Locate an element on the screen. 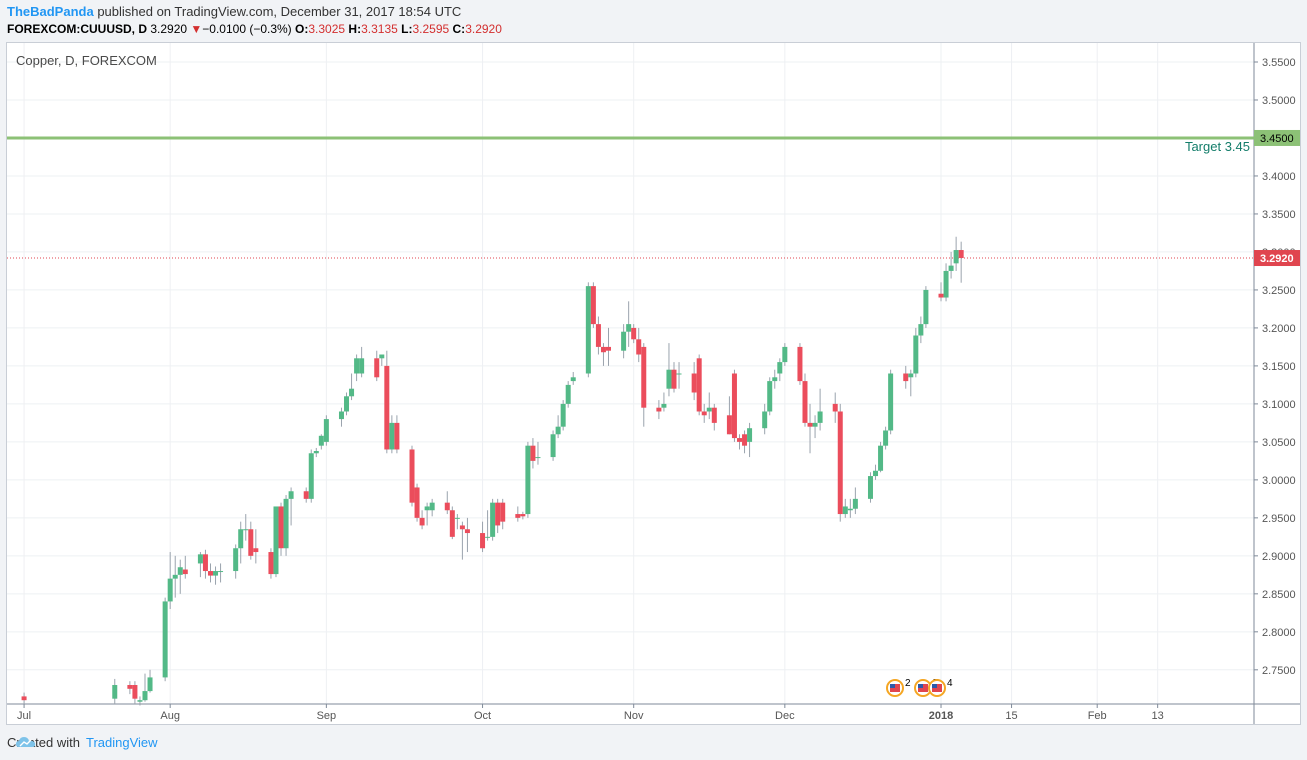  flag-canton-icon is located at coordinates (920, 686).